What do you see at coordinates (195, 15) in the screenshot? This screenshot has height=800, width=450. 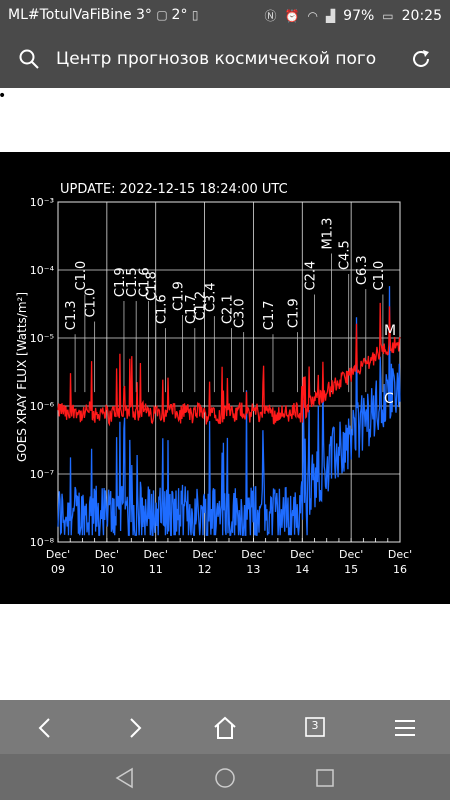 I see `battery-saver-icon: ▯` at bounding box center [195, 15].